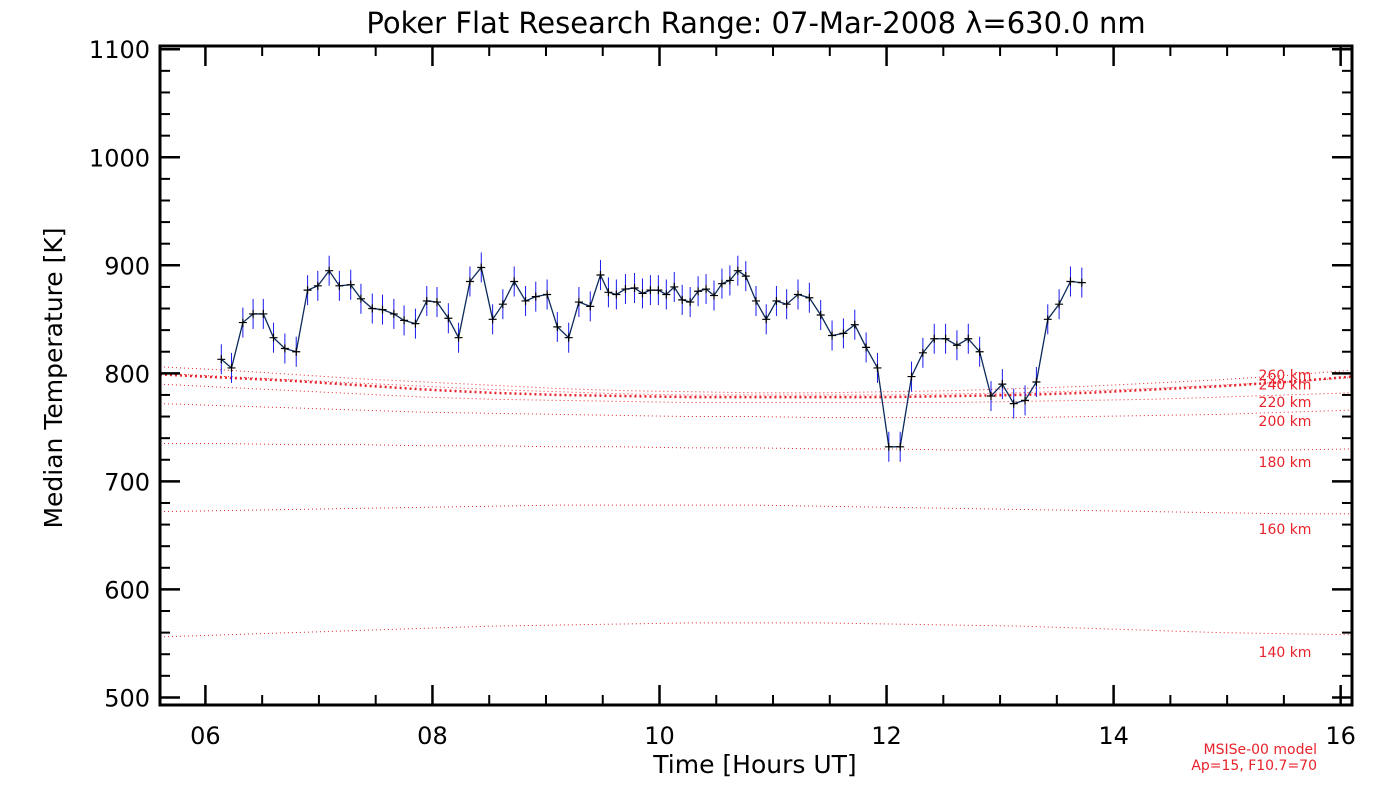 Image resolution: width=1400 pixels, height=800 pixels. Describe the element at coordinates (1285, 653) in the screenshot. I see `model-label-140-km: 140 km` at that location.